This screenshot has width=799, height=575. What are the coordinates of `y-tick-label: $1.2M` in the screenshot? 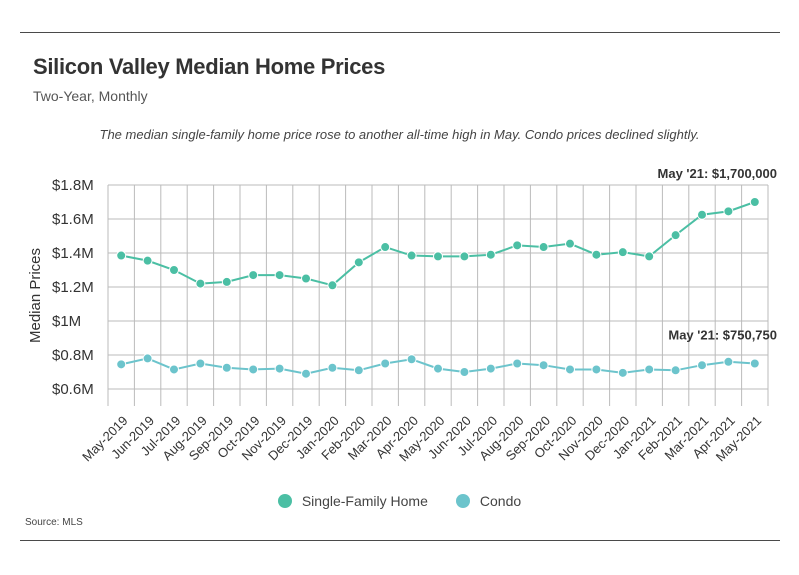 It's located at (73, 287).